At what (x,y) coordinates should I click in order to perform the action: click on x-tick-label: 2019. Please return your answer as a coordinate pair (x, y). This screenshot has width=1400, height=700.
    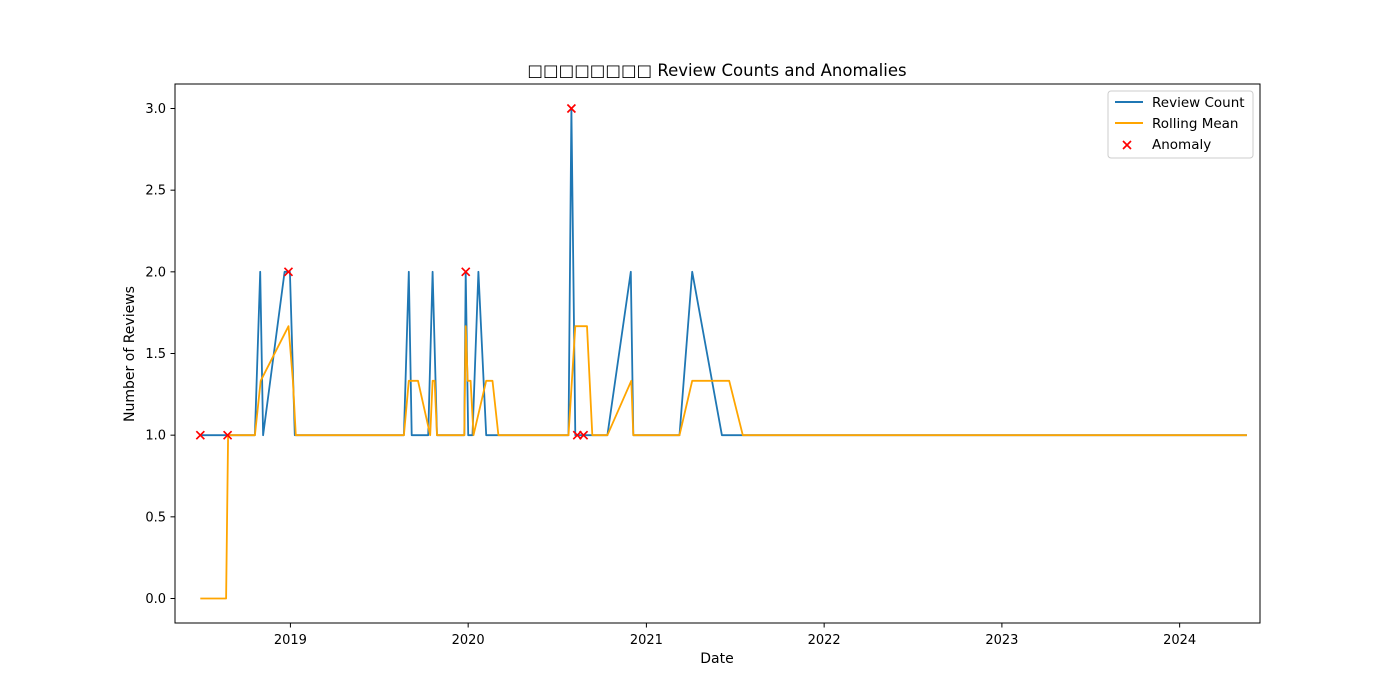
    Looking at the image, I should click on (290, 640).